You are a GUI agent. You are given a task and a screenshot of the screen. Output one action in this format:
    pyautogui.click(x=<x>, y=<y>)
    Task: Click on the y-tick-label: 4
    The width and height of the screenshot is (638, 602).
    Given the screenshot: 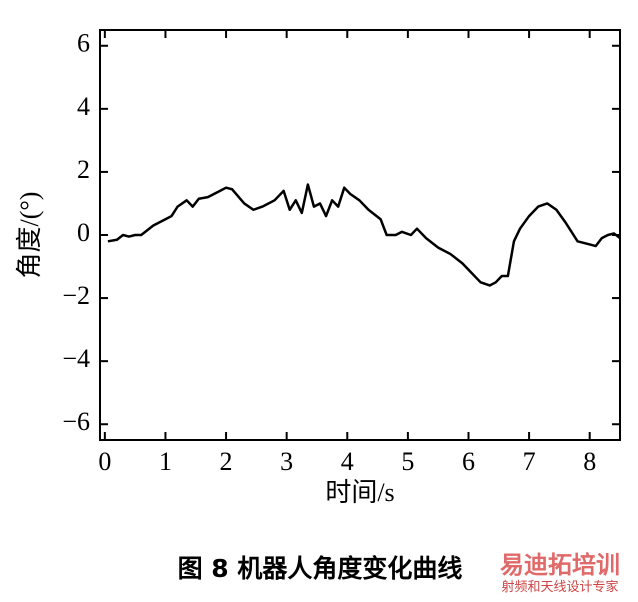 What is the action you would take?
    pyautogui.click(x=83, y=106)
    